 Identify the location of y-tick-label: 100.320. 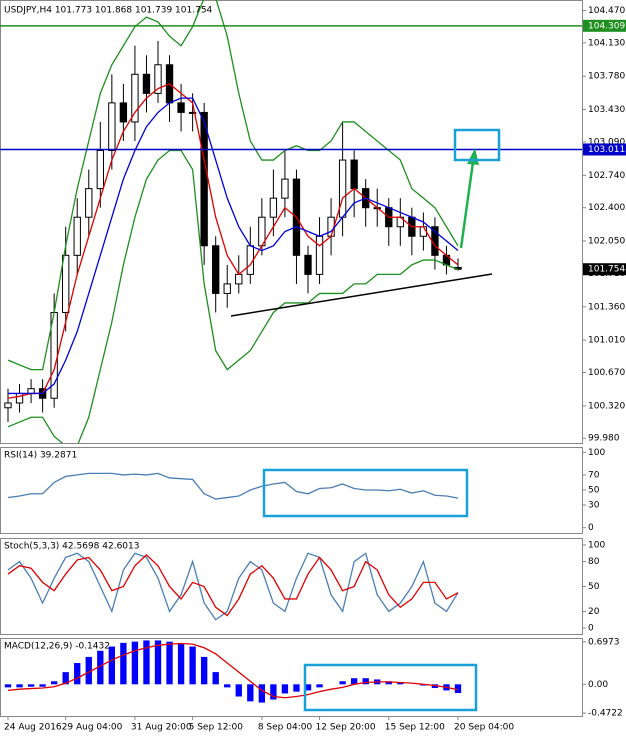
(606, 406).